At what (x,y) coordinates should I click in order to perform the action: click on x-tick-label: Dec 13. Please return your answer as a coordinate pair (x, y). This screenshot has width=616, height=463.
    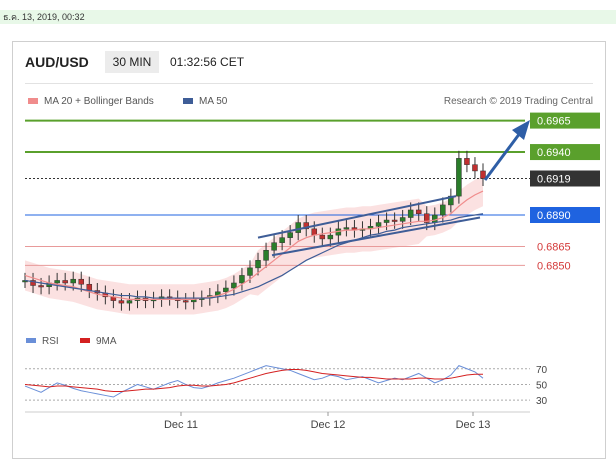
    Looking at the image, I should click on (473, 425).